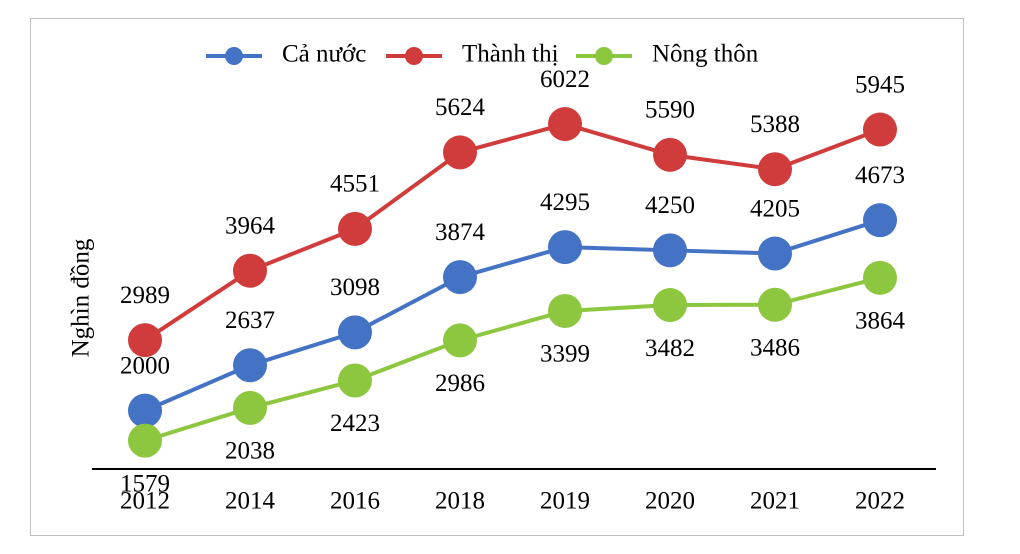  What do you see at coordinates (880, 84) in the screenshot?
I see `data-label: 5945` at bounding box center [880, 84].